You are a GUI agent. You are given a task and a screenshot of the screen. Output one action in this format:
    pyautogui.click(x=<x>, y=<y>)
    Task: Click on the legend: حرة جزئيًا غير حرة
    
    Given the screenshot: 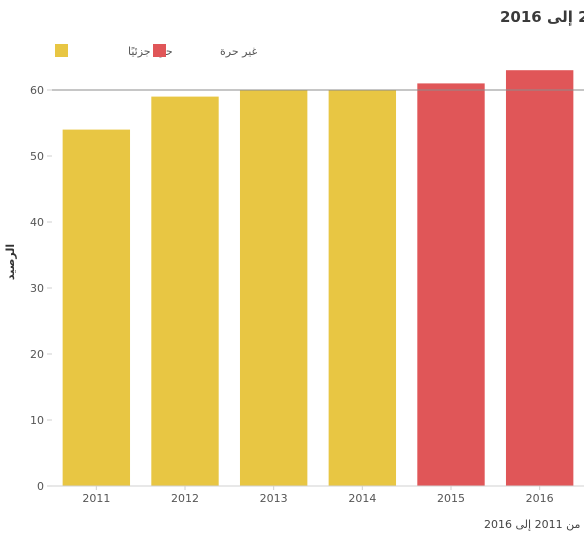 What is the action you would take?
    pyautogui.click(x=156, y=51)
    